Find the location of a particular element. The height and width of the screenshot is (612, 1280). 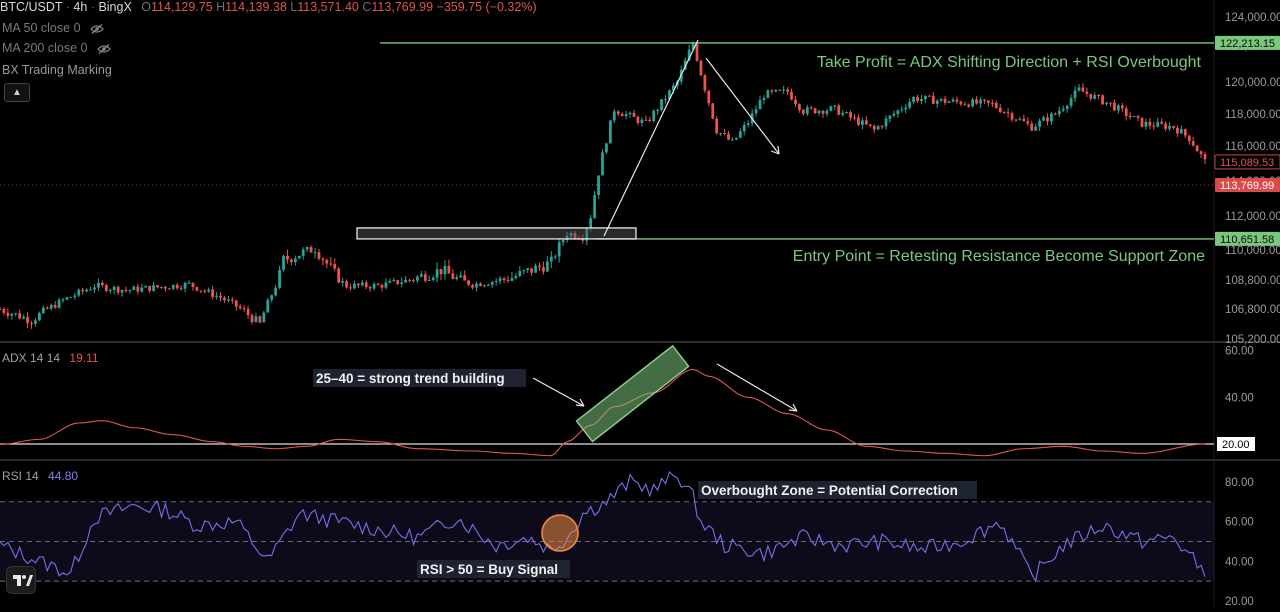

tradingview-logo is located at coordinates (21, 580).